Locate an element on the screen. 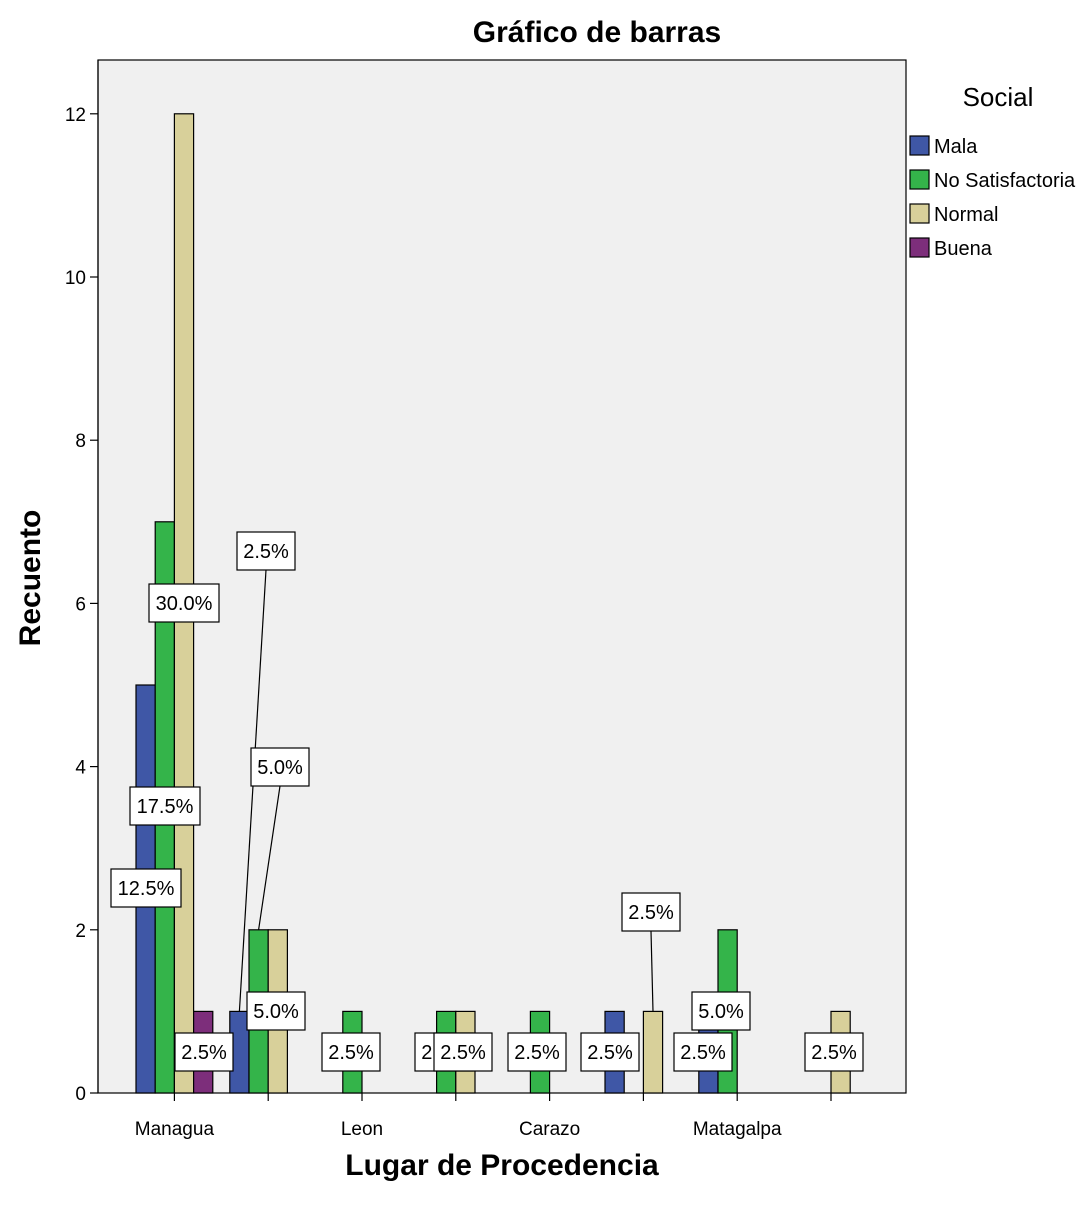 The image size is (1091, 1207). y-tick-label: 0 is located at coordinates (80, 1094).